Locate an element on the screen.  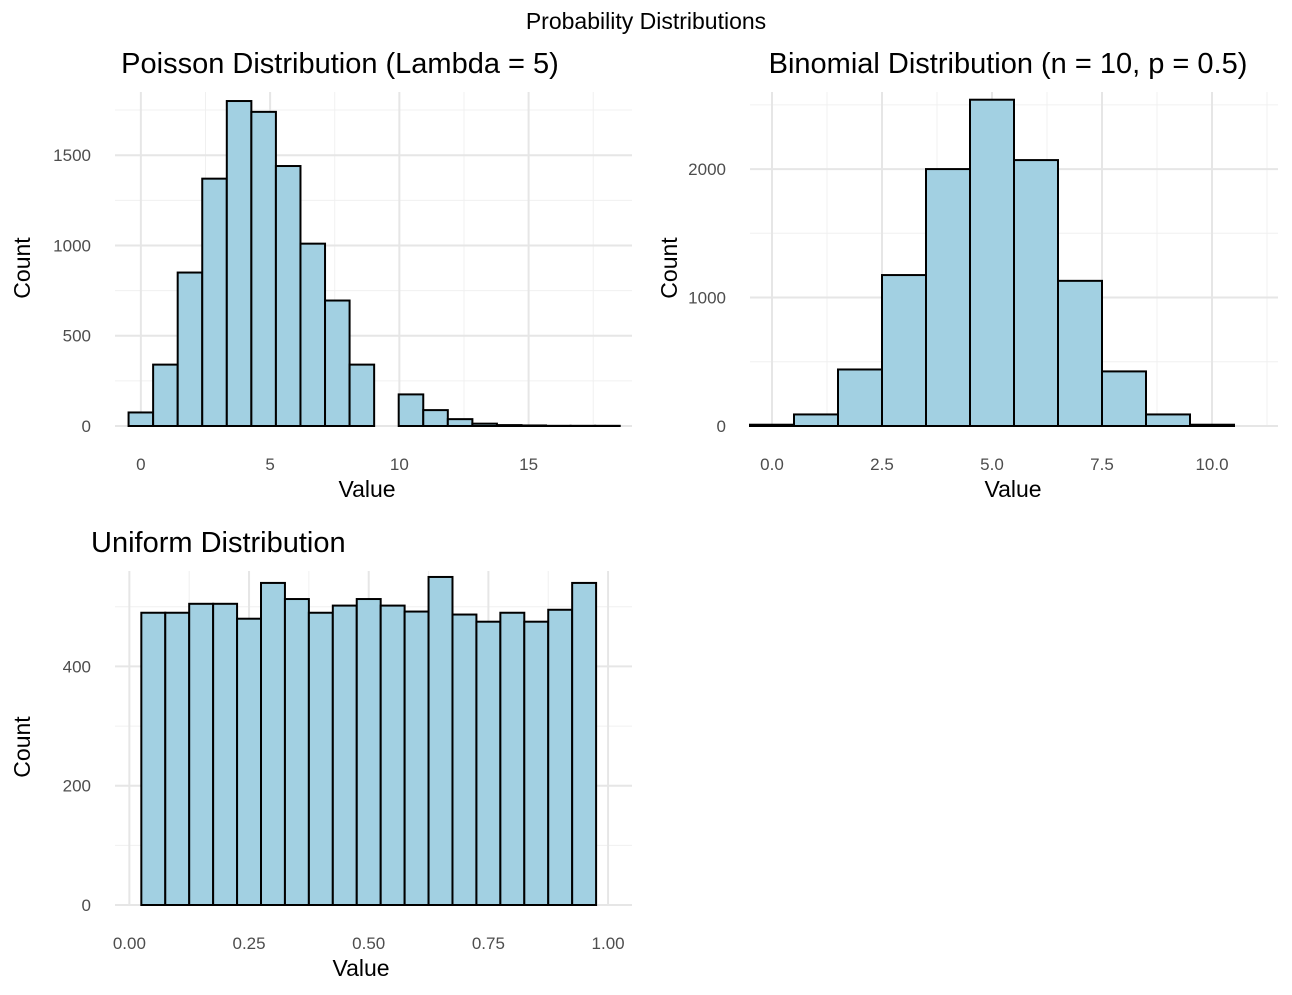
y-tick-label-uniform: 400 is located at coordinates (77, 666).